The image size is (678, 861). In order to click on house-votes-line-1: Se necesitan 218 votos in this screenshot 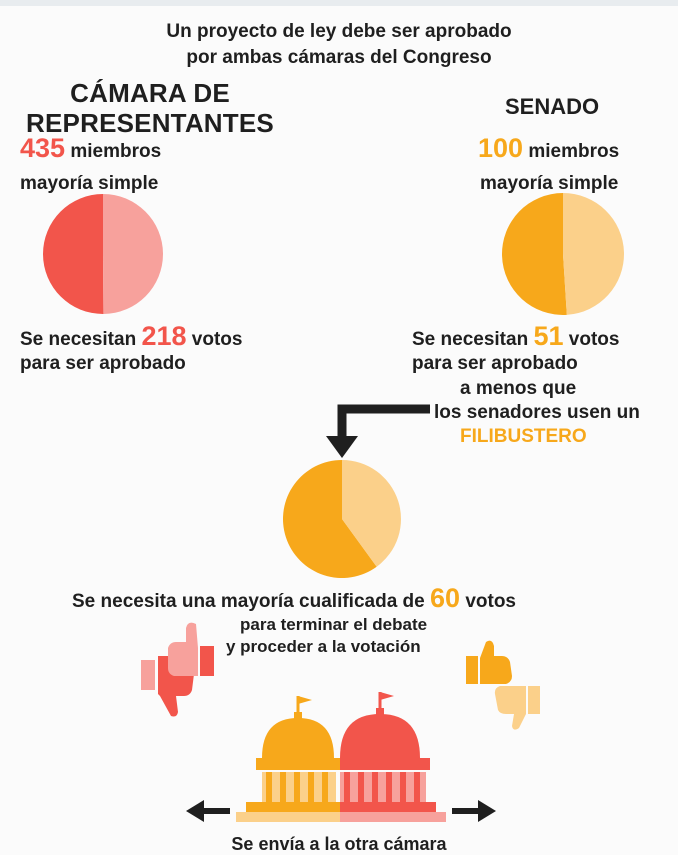, I will do `click(131, 336)`.